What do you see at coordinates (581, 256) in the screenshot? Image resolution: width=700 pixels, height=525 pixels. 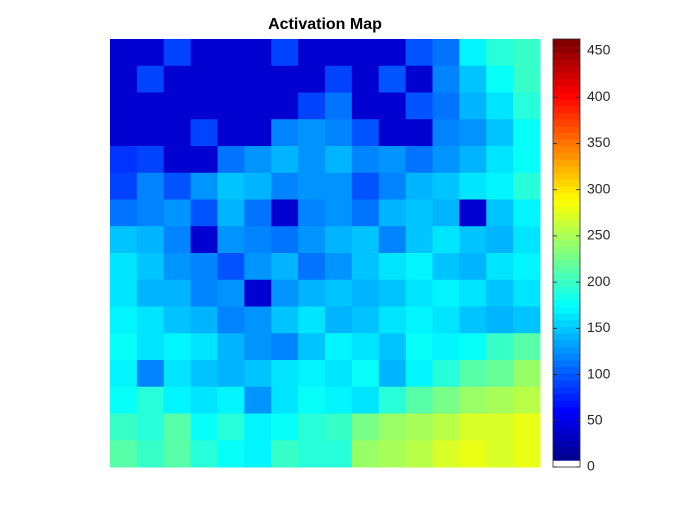 I see `colorbar: 0 50 100 150 200 250 300 350 400 450` at bounding box center [581, 256].